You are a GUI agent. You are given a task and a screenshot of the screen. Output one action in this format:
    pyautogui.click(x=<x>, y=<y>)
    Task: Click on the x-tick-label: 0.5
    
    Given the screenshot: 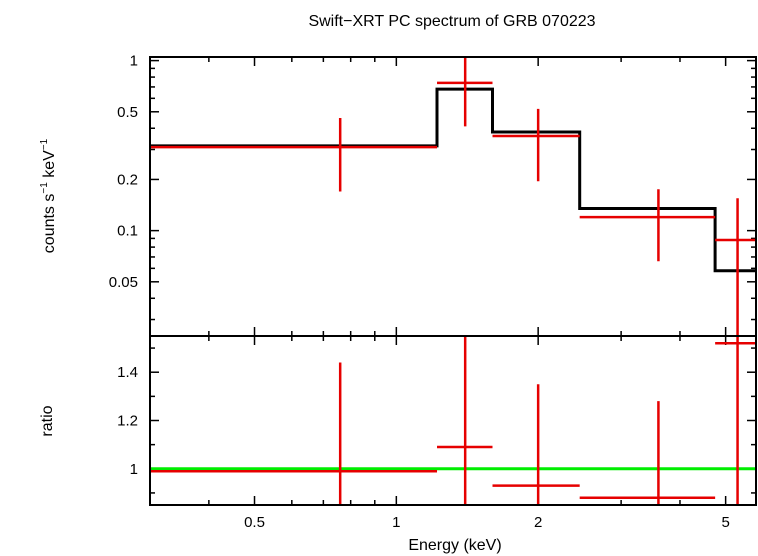 What is the action you would take?
    pyautogui.click(x=254, y=522)
    